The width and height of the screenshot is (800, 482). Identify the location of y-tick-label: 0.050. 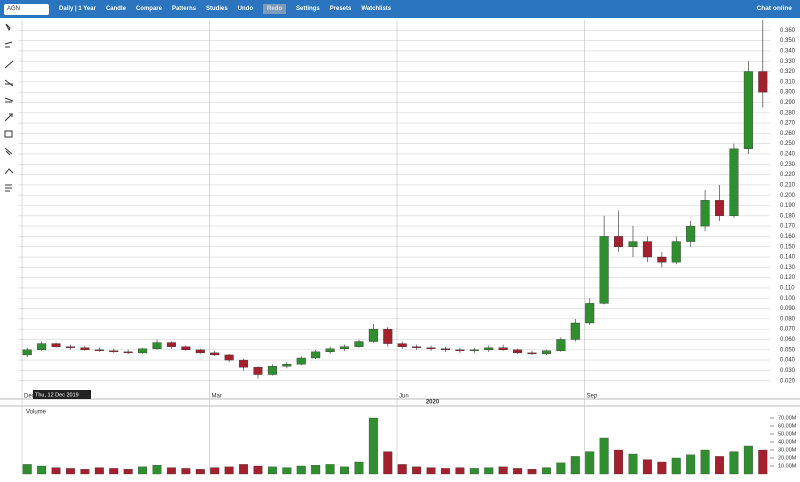
(788, 350).